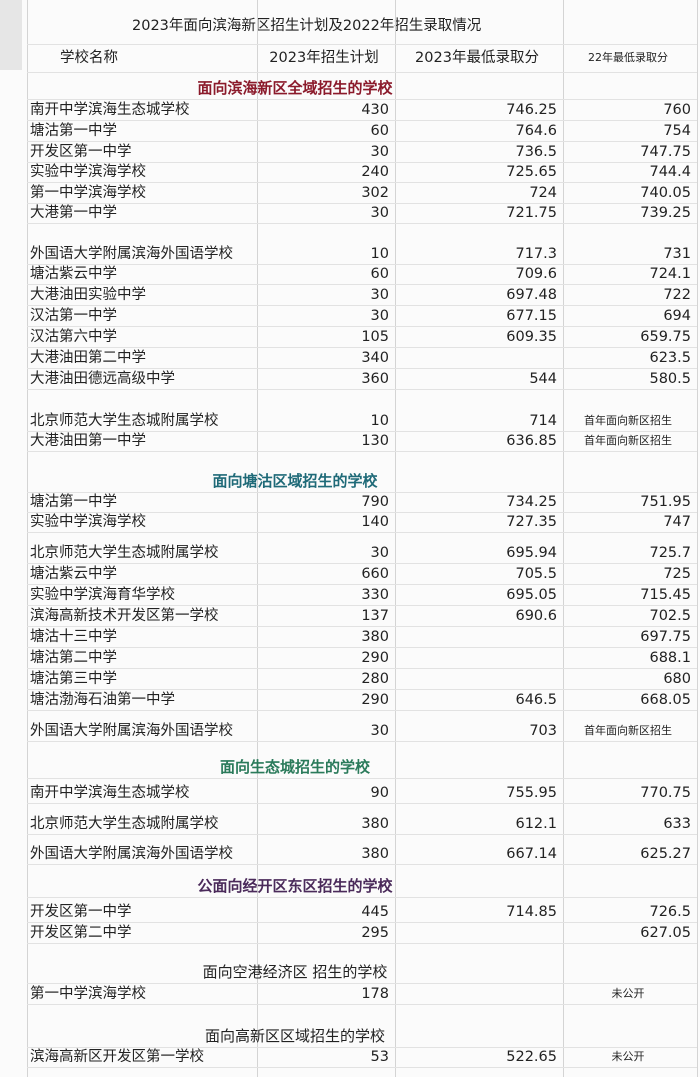  I want to click on table-cell: 660, so click(375, 574).